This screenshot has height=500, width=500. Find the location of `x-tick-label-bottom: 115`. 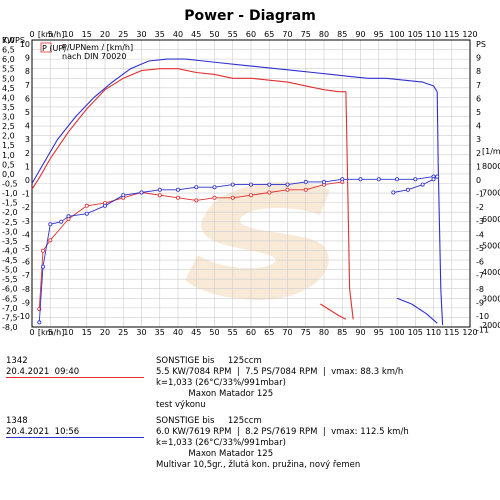

x-tick-label-bottom: 115 is located at coordinates (451, 332).